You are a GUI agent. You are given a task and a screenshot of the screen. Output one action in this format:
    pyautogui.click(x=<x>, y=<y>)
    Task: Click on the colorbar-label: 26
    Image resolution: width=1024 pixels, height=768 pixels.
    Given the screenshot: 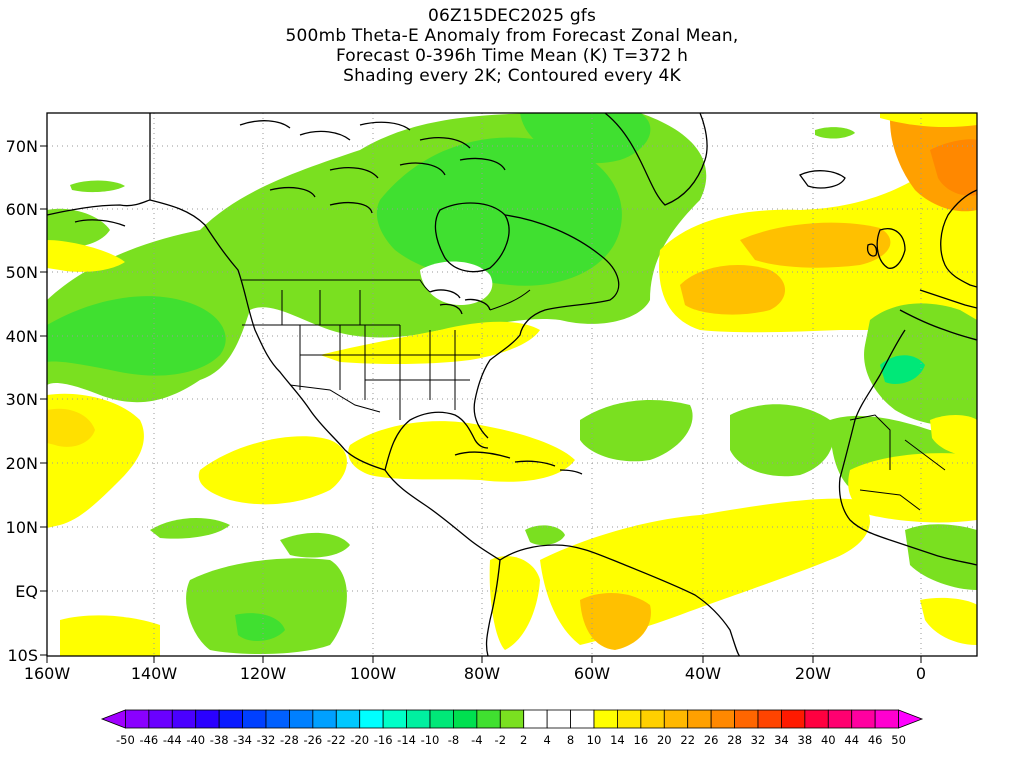 What is the action you would take?
    pyautogui.click(x=711, y=740)
    